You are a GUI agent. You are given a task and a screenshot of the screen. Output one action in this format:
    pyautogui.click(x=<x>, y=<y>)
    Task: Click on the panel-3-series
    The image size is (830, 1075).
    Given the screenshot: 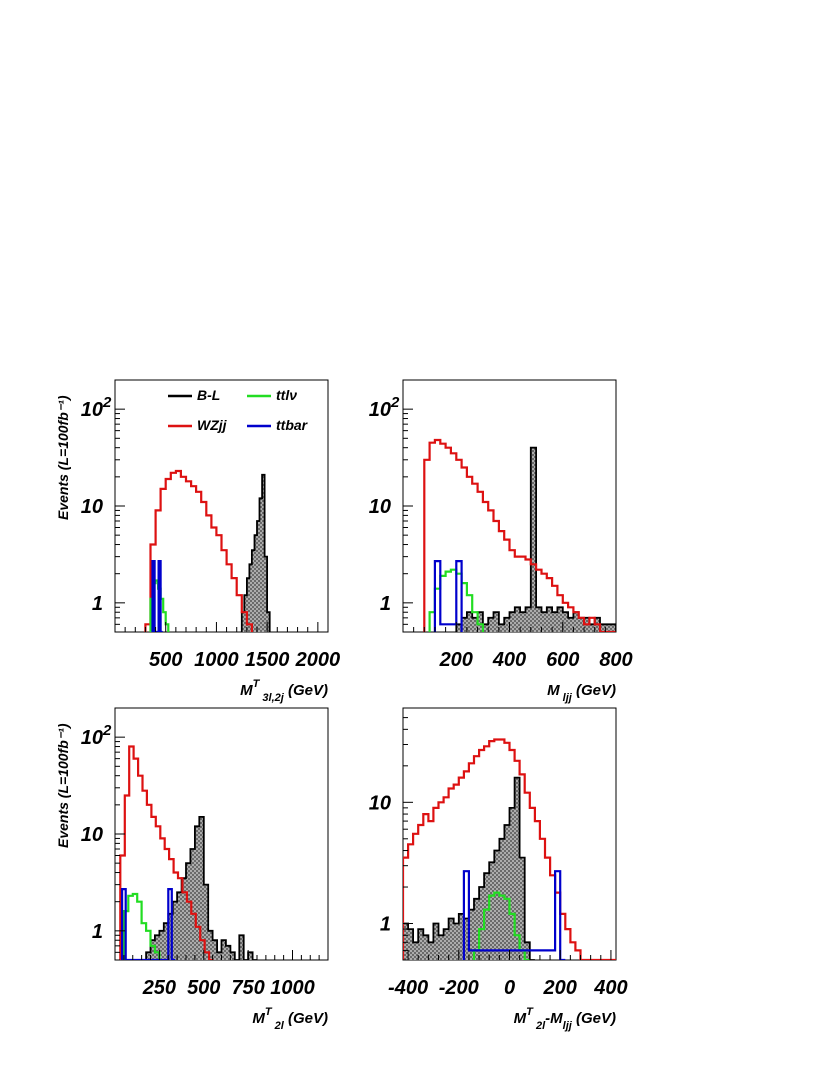 What is the action you would take?
    pyautogui.click(x=188, y=852)
    